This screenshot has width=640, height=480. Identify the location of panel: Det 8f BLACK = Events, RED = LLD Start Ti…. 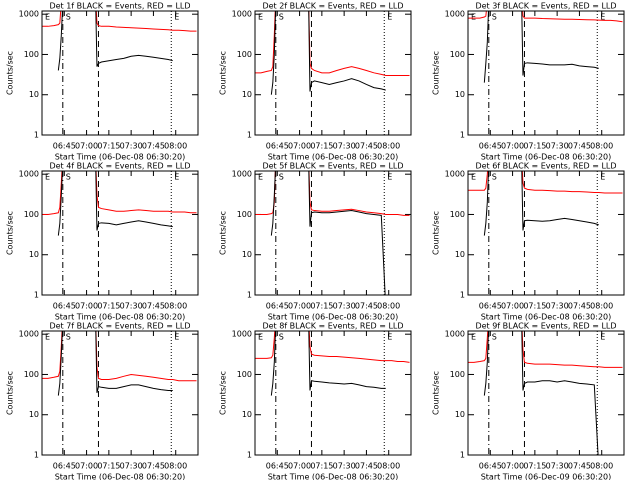
(315, 401).